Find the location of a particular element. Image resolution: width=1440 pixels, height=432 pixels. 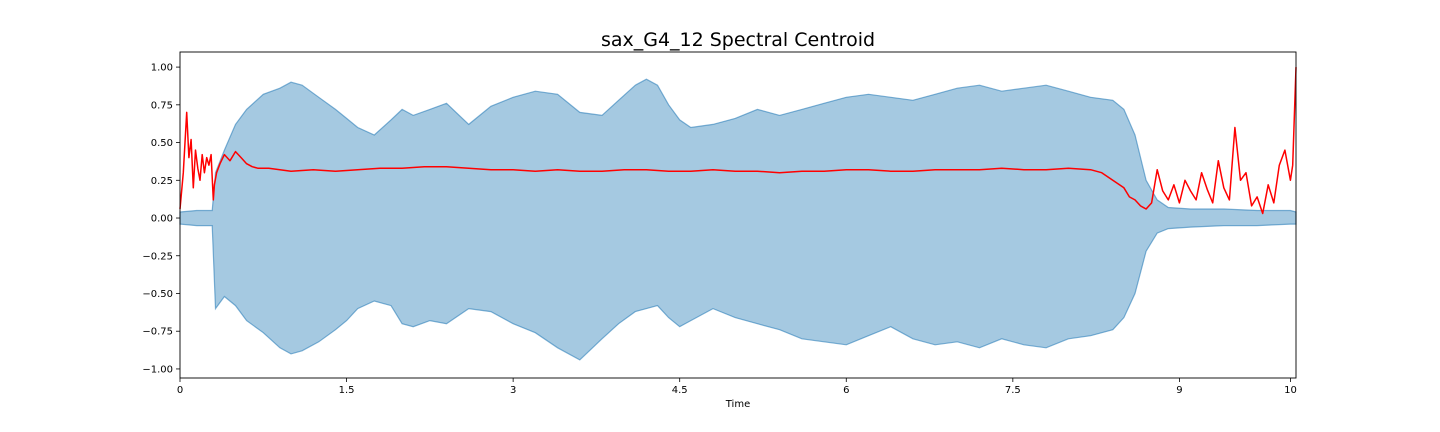

y-tick-label: −1.00 is located at coordinates (157, 369).